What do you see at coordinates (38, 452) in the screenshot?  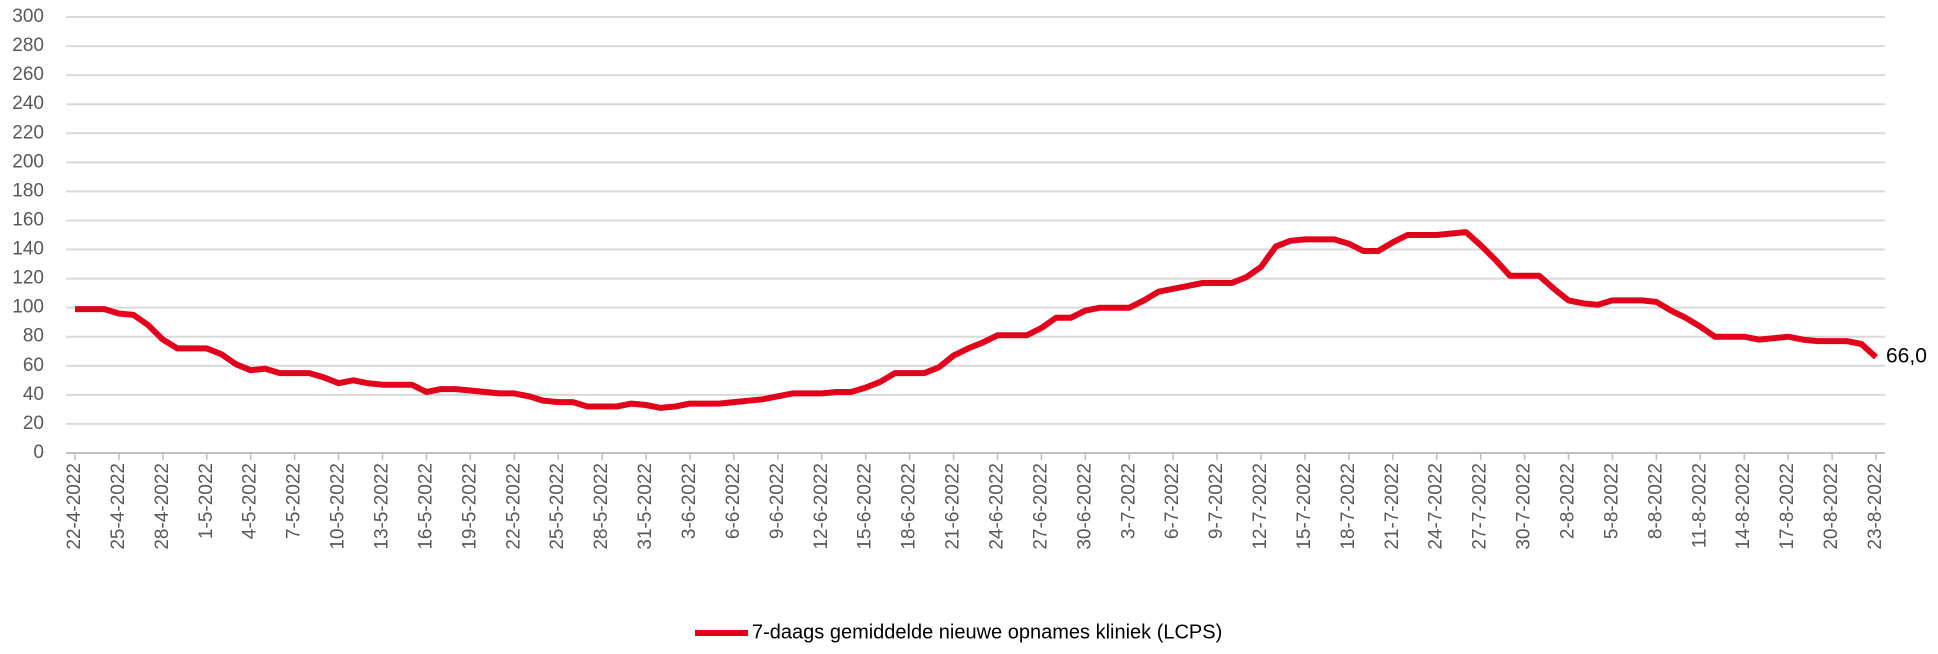 I see `y-tick-label: 0` at bounding box center [38, 452].